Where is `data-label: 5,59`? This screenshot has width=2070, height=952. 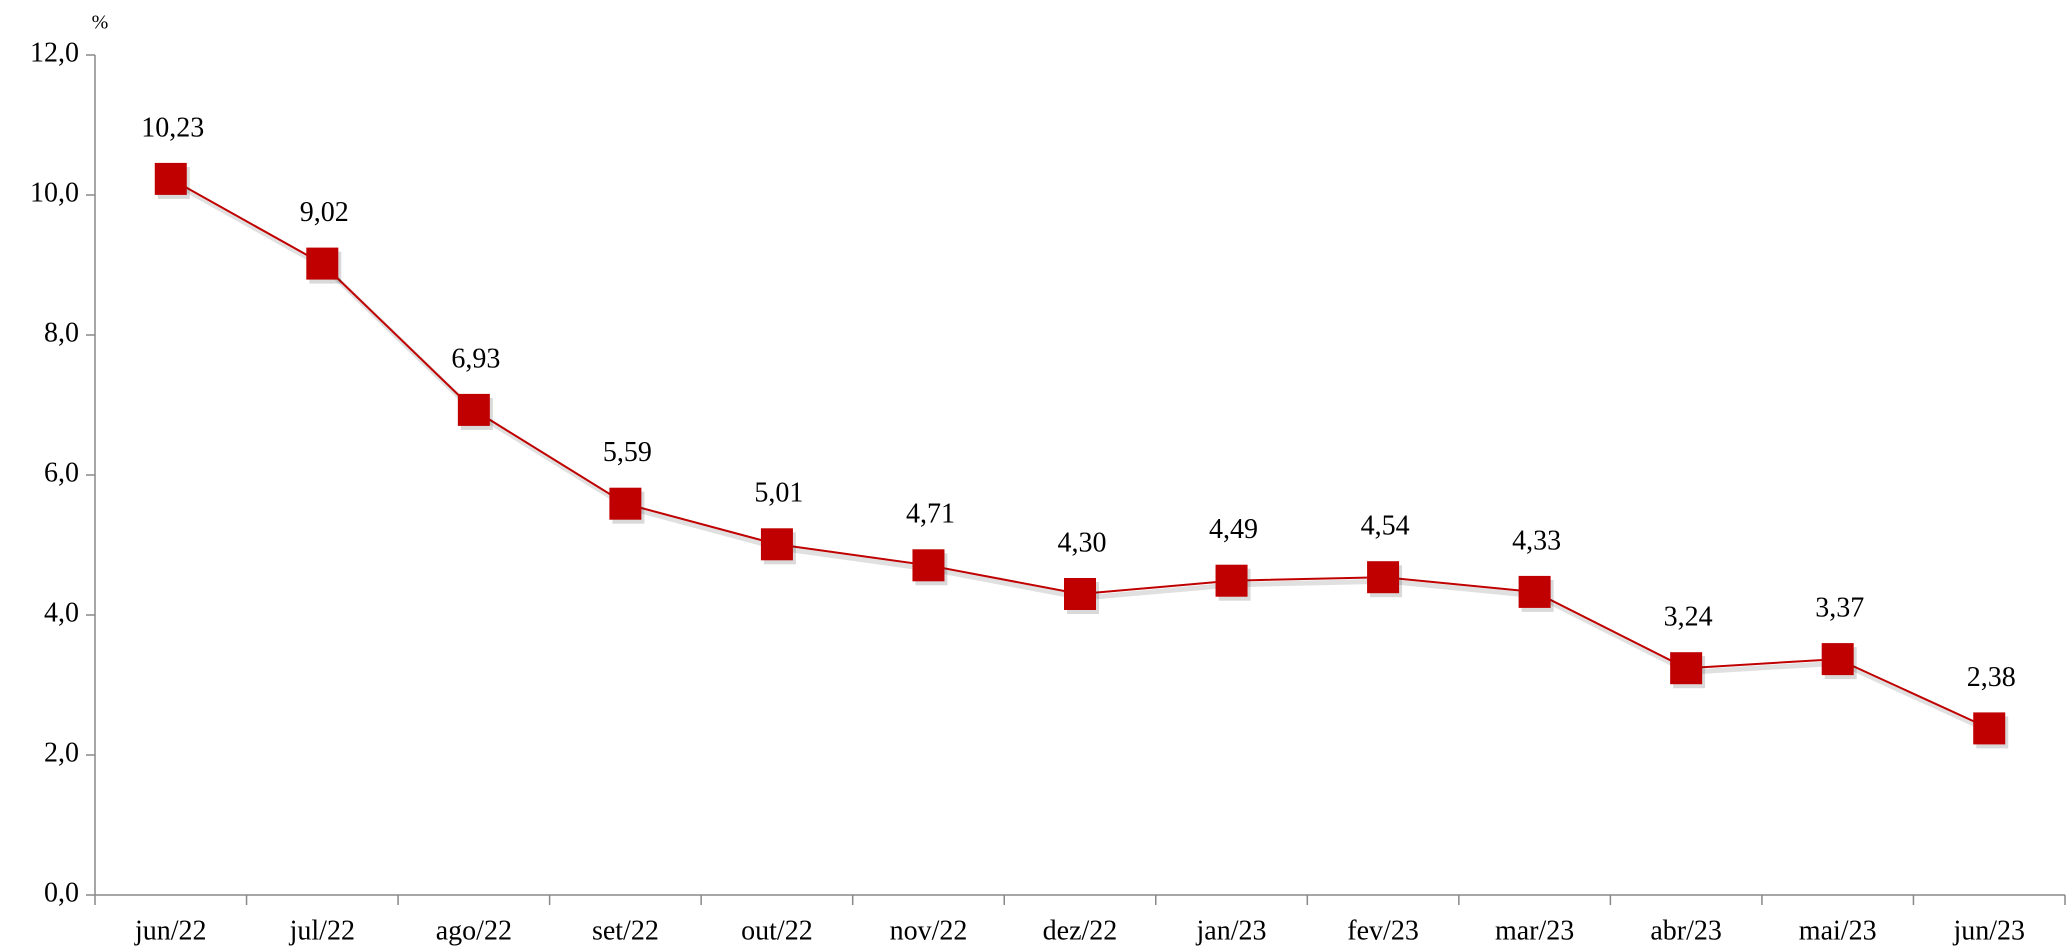 data-label: 5,59 is located at coordinates (627, 452).